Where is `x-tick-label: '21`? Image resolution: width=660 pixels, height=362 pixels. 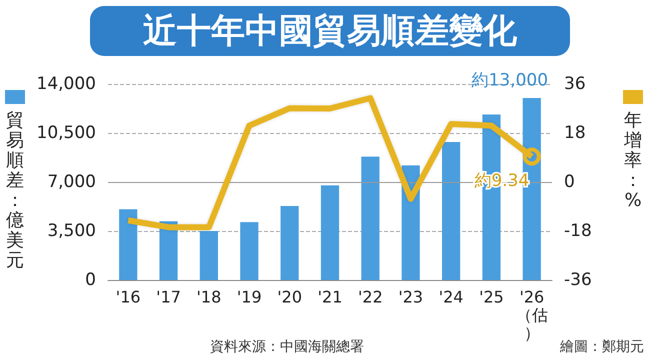
x-tick-label: '21 is located at coordinates (330, 297).